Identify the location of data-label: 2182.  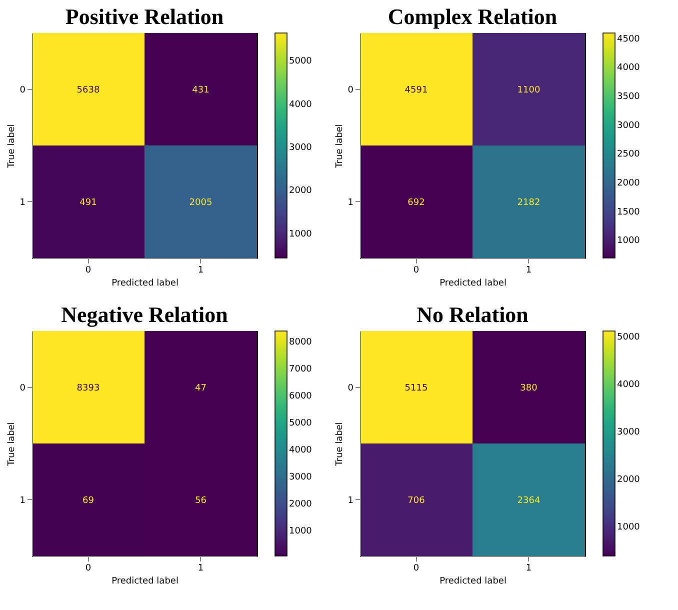
(528, 203).